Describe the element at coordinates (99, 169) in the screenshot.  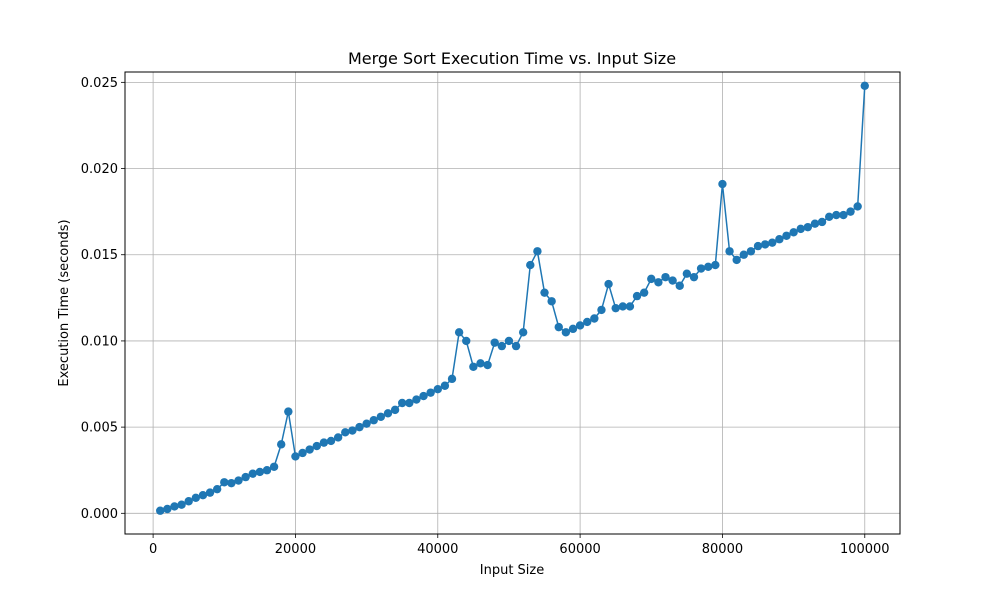
I see `y-tick-label: 0.020` at that location.